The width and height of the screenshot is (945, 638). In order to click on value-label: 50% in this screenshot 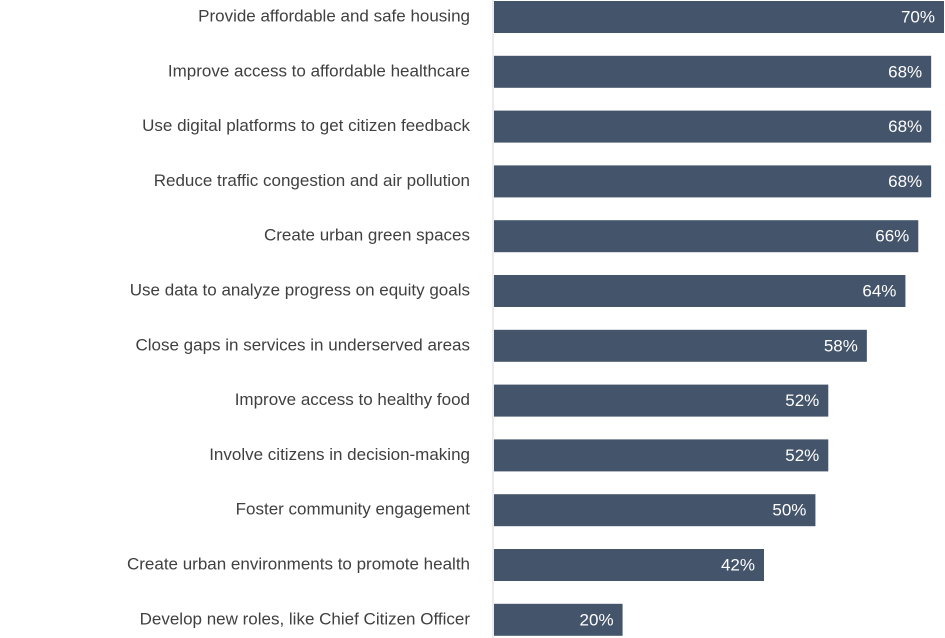, I will do `click(789, 510)`.